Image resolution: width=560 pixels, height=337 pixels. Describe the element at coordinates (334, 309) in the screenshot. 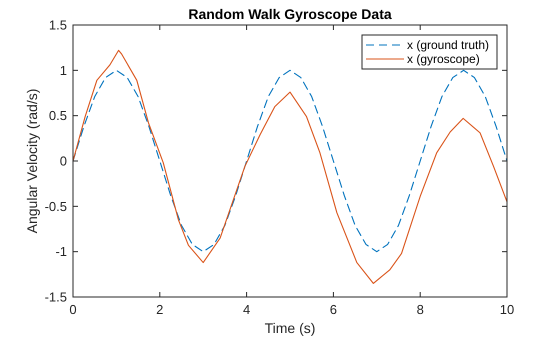

I see `x-tick-label: 6` at that location.